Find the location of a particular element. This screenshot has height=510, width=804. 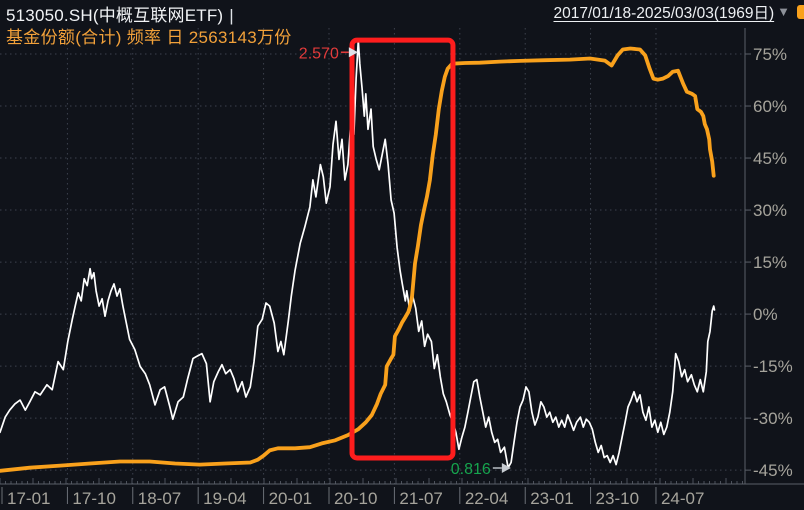

x-axis-label: 18-07 is located at coordinates (159, 498).